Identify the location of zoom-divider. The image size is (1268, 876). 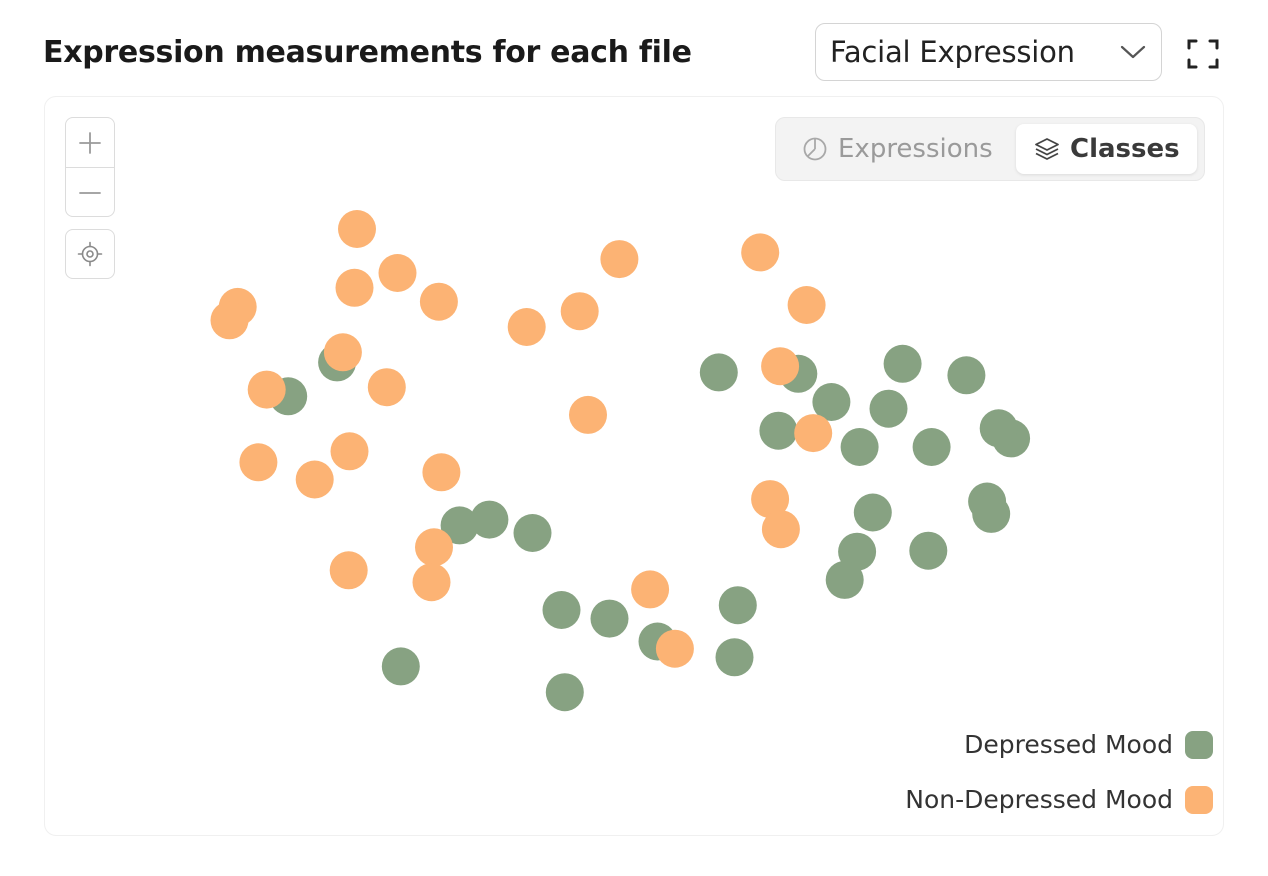
(90, 167).